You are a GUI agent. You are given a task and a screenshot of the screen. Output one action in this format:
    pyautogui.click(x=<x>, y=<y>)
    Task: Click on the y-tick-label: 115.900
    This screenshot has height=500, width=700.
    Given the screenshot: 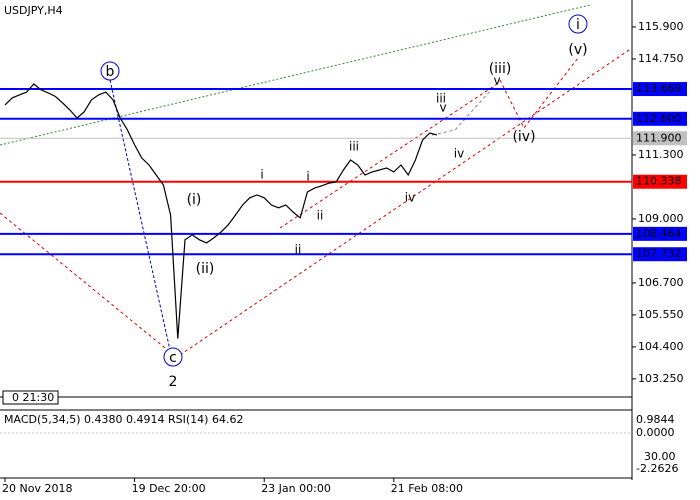 What is the action you would take?
    pyautogui.click(x=661, y=26)
    